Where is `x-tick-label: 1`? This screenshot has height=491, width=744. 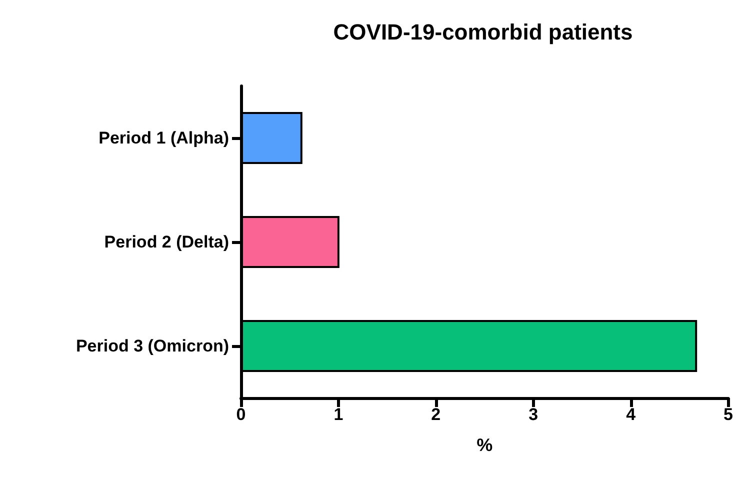 x-tick-label: 1 is located at coordinates (339, 414).